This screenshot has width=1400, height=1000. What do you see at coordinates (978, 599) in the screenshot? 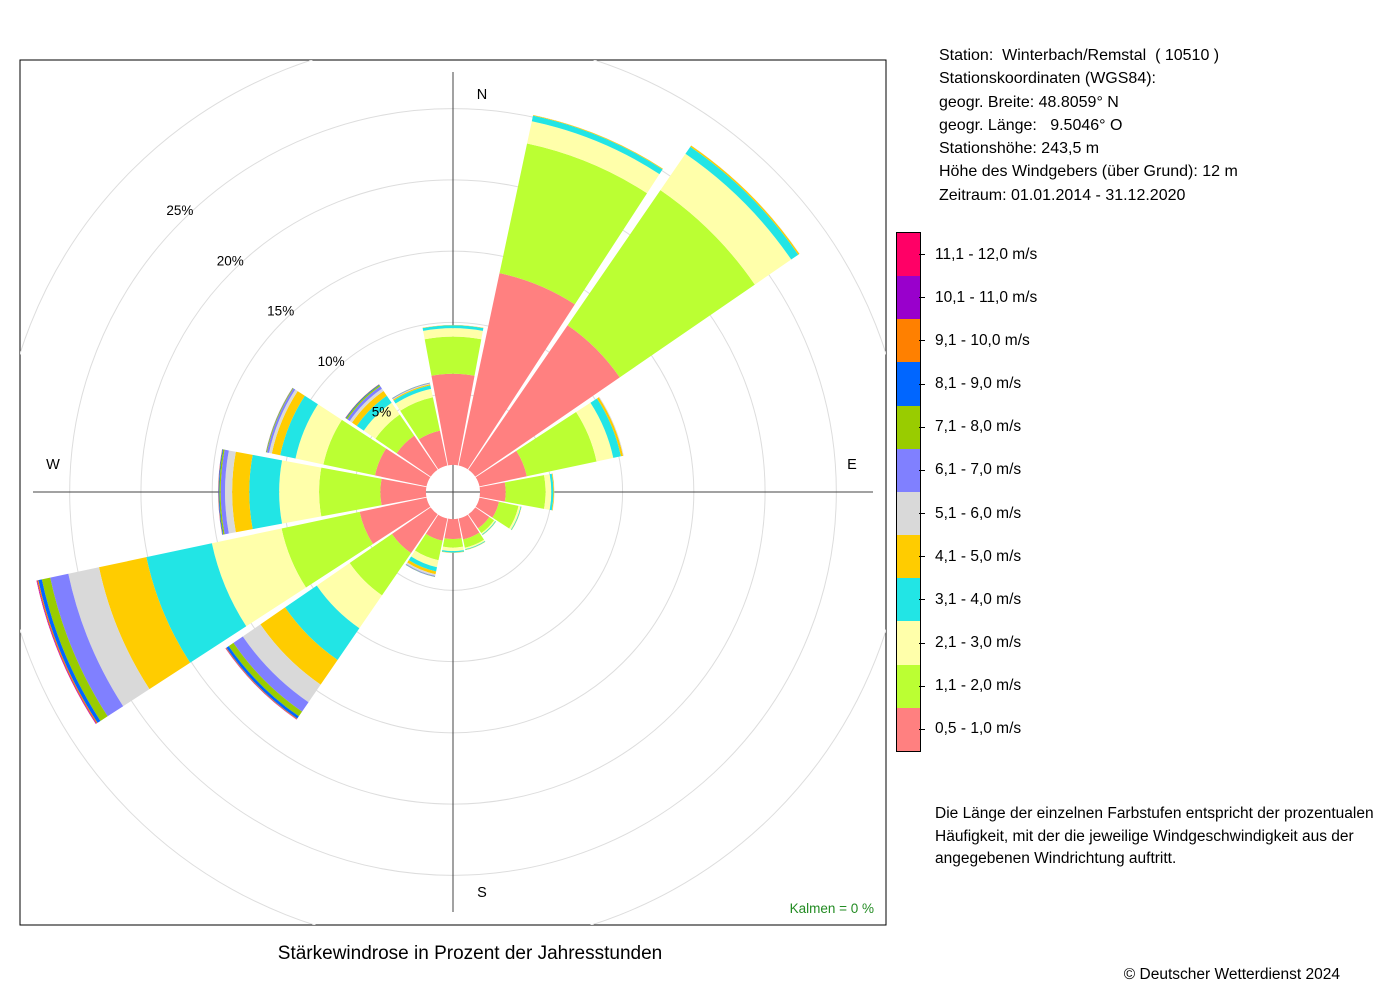
I see `legend-label: 3,1 - 4,0 m/s` at bounding box center [978, 599].